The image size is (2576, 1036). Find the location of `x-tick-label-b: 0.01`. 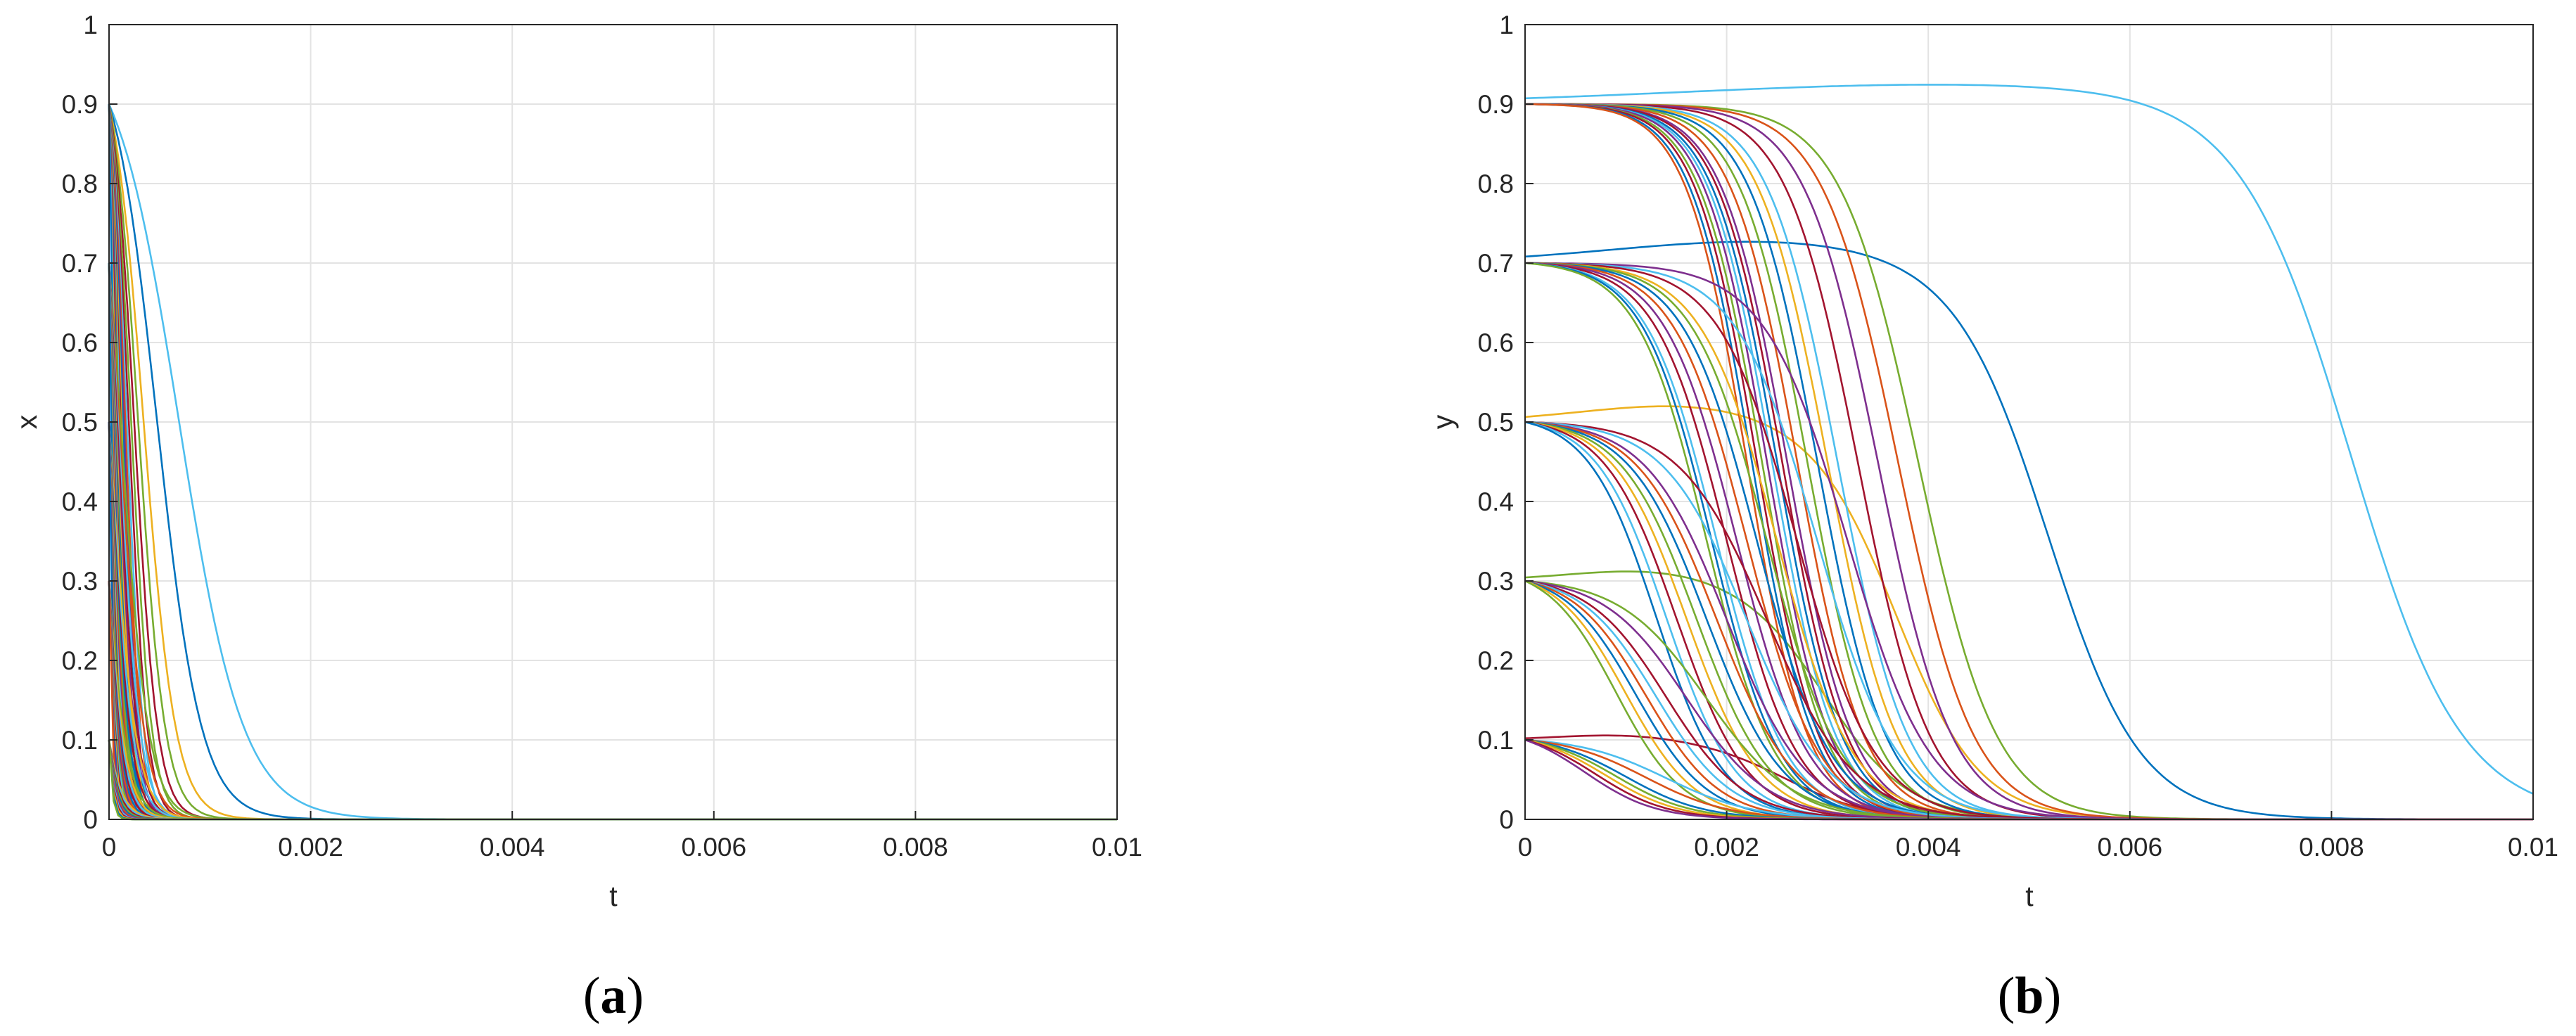

x-tick-label-b: 0.01 is located at coordinates (2533, 847).